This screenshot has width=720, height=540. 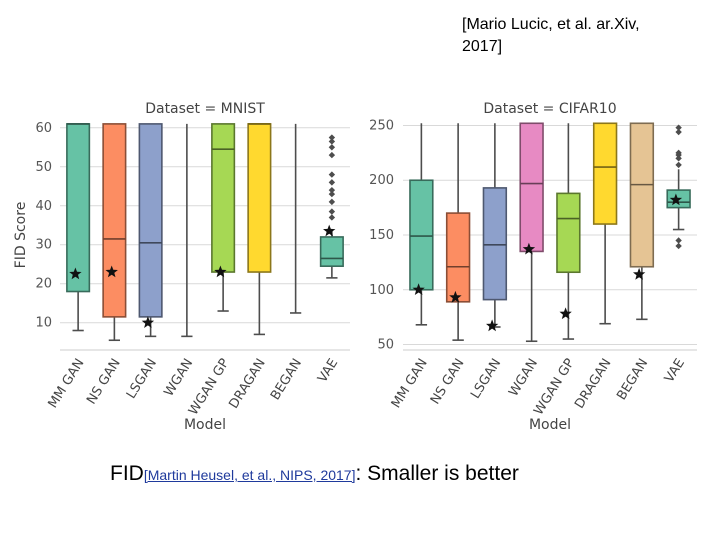 What do you see at coordinates (127, 473) in the screenshot?
I see `caption-prefix: FID` at bounding box center [127, 473].